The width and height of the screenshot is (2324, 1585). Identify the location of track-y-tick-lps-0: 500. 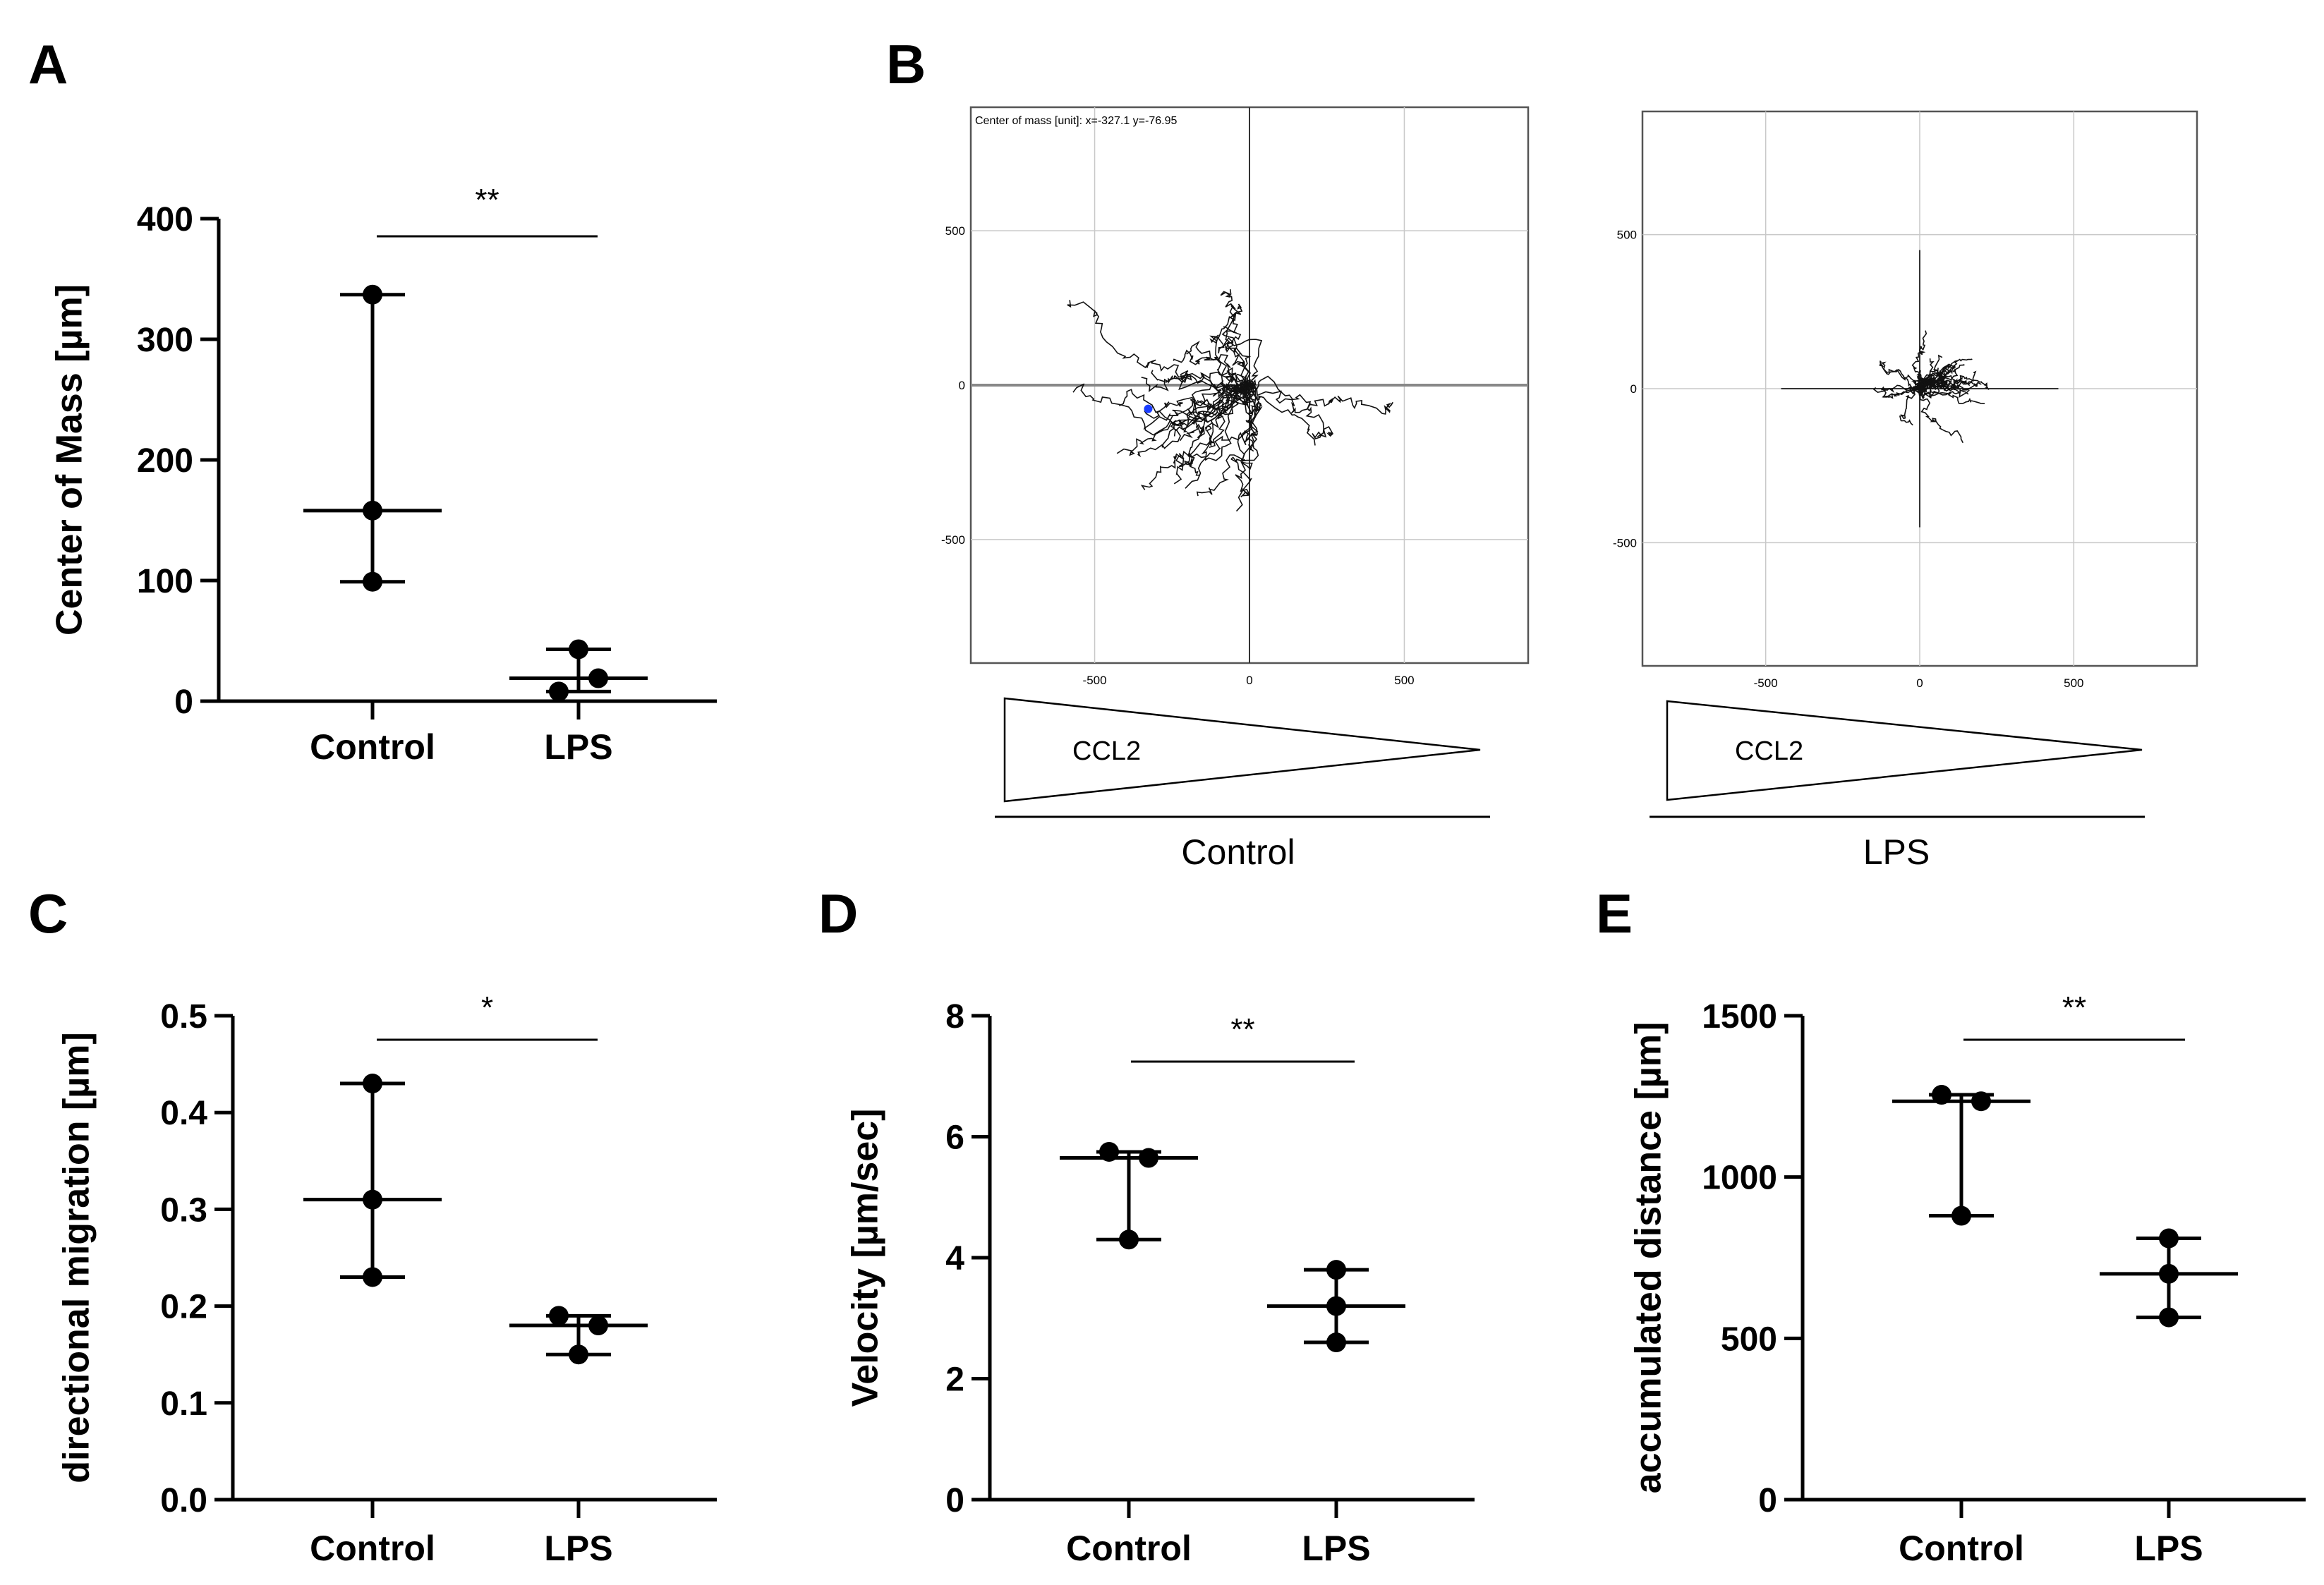
(1627, 235).